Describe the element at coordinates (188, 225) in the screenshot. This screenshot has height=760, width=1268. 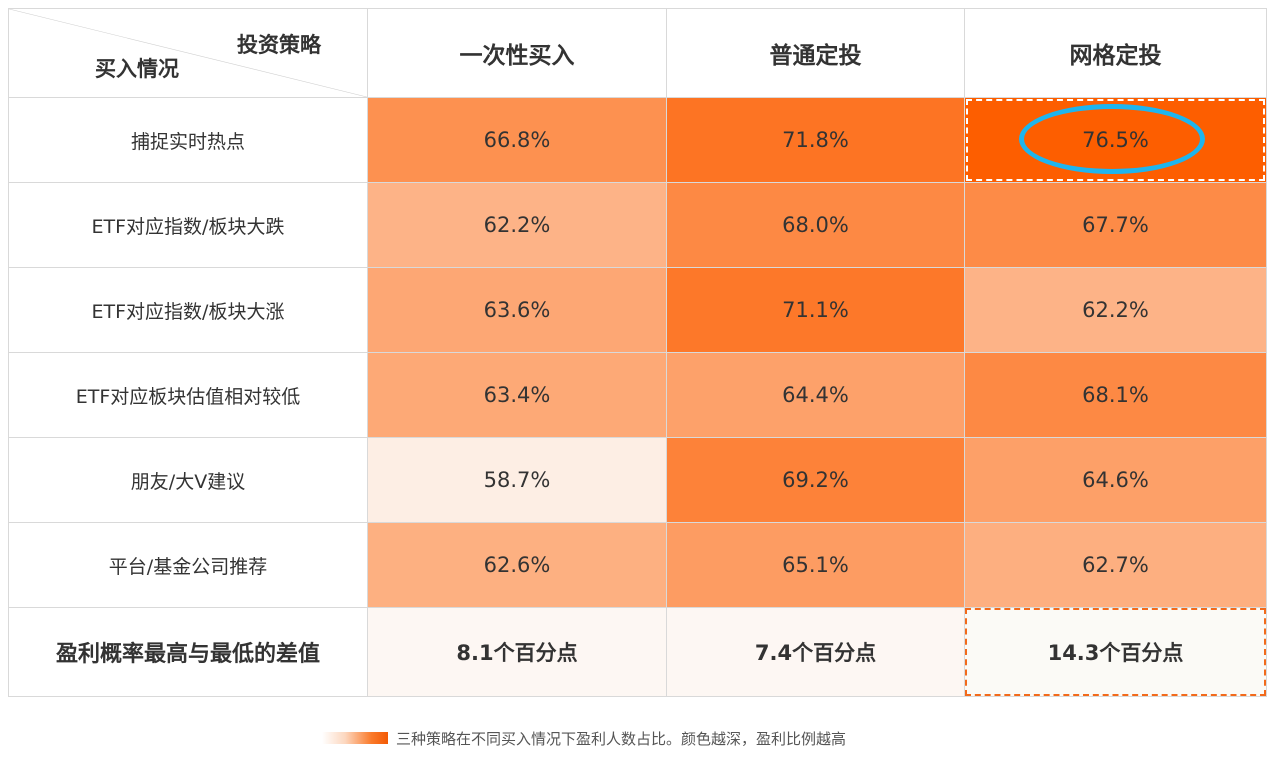
I see `row-label: ETF对应指数/板块大跌` at that location.